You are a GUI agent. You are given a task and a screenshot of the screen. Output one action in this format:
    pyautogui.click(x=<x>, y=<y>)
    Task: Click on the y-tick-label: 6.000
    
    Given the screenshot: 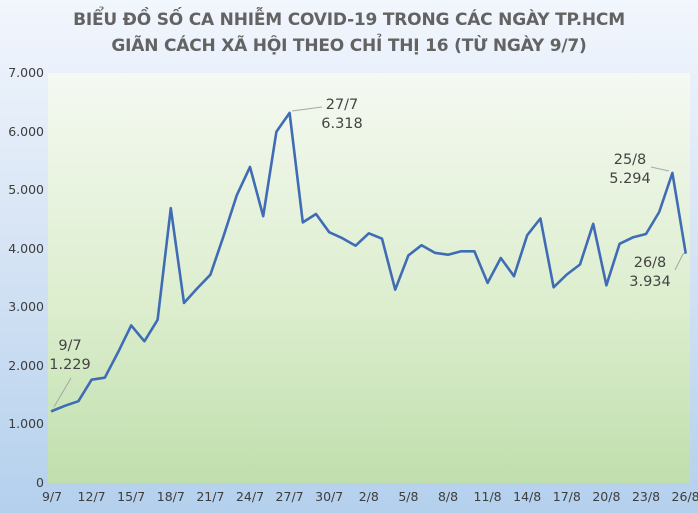 What is the action you would take?
    pyautogui.click(x=26, y=131)
    